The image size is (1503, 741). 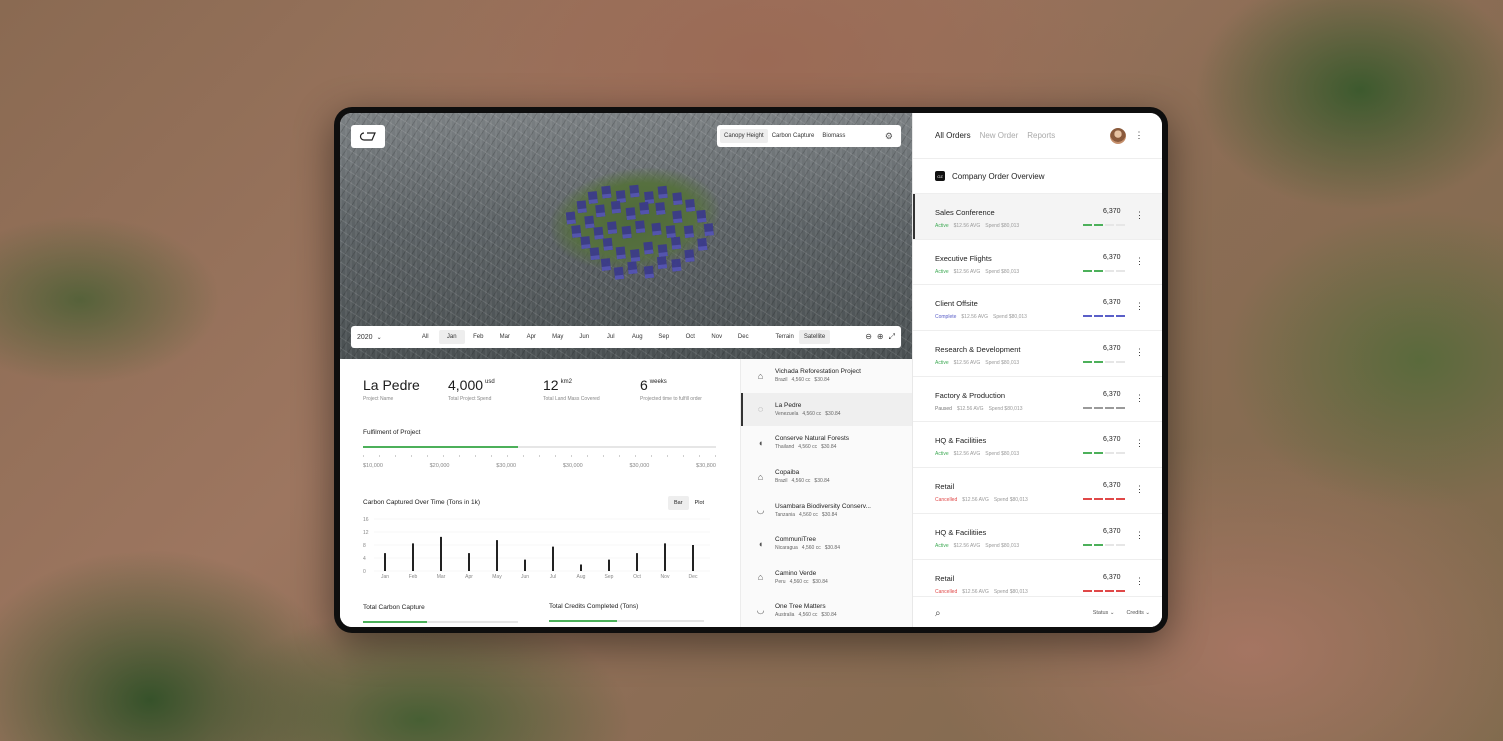 What do you see at coordinates (1100, 613) in the screenshot?
I see `status-filter-label: Status` at bounding box center [1100, 613].